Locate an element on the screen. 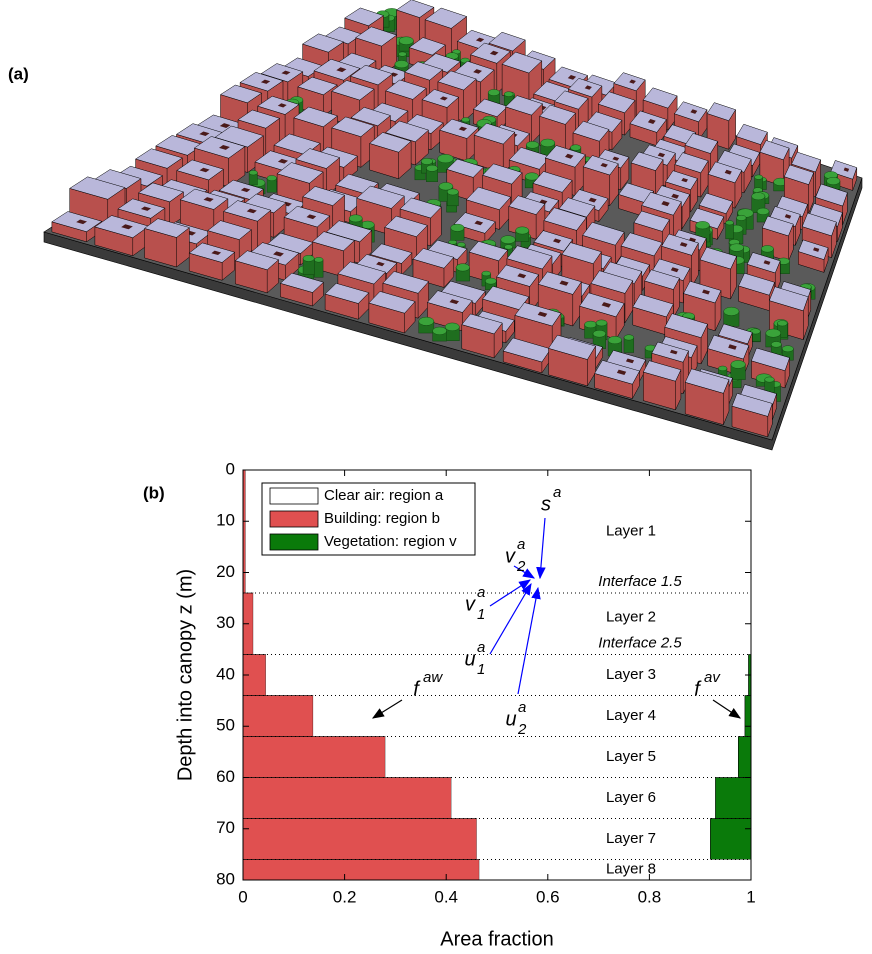  x-tick-label: 0.8 is located at coordinates (650, 896).